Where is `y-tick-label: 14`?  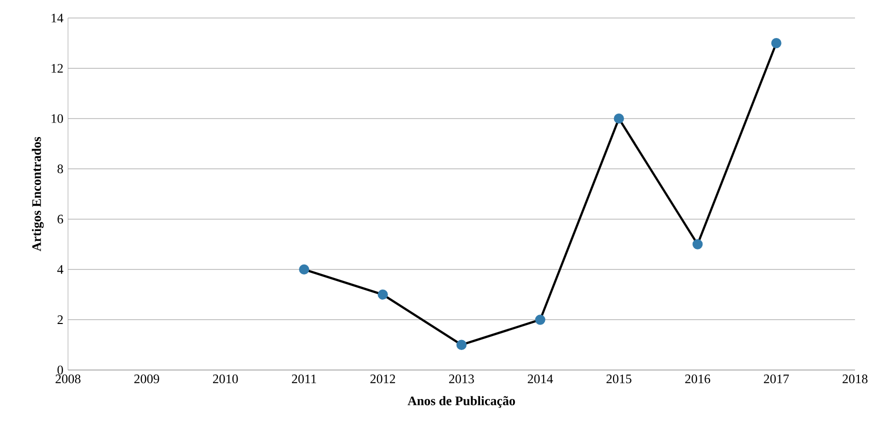 y-tick-label: 14 is located at coordinates (58, 18).